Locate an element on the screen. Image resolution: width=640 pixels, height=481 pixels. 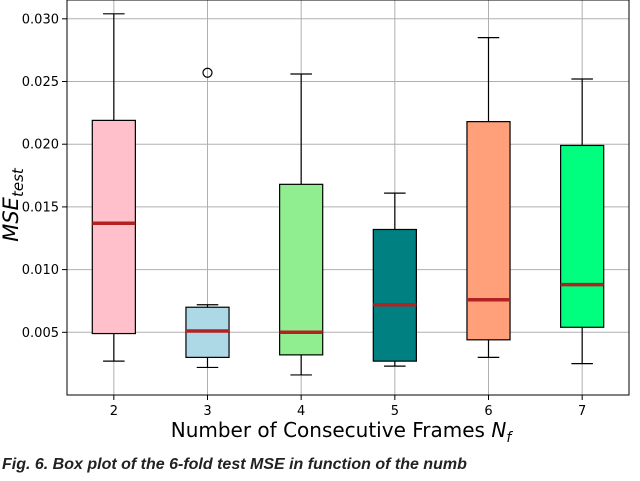
y-tick-label: 0.025 is located at coordinates (40, 82).